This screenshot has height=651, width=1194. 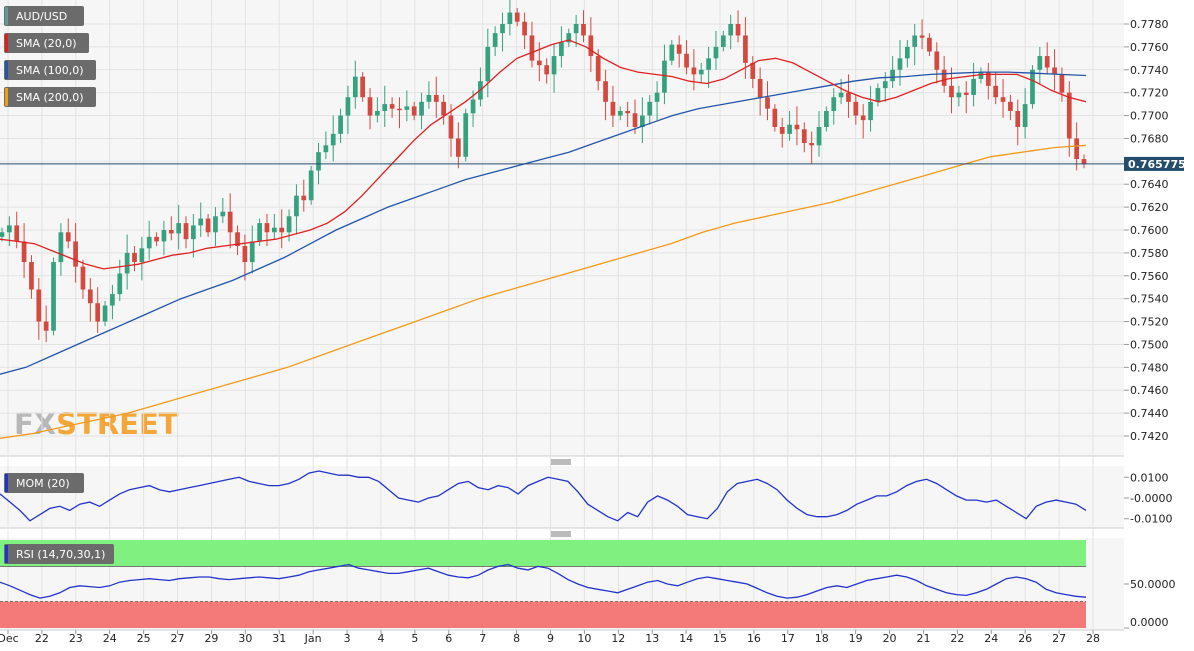 What do you see at coordinates (347, 638) in the screenshot?
I see `x-tick-label: 3` at bounding box center [347, 638].